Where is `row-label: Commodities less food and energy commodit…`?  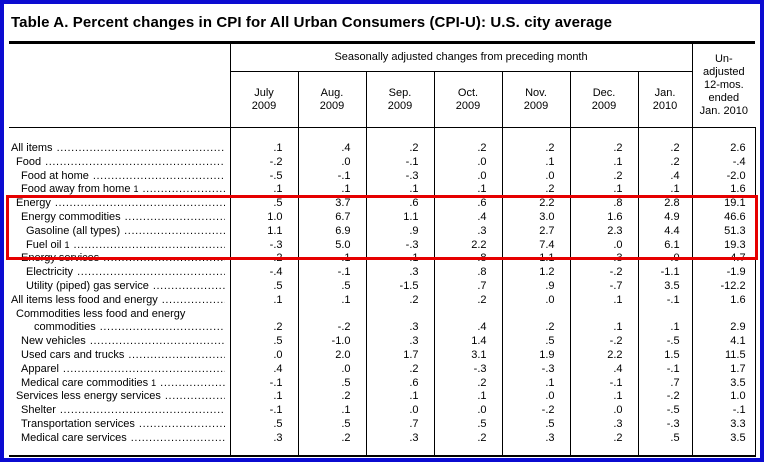 row-label: Commodities less food and energy commodit… is located at coordinates (120, 320).